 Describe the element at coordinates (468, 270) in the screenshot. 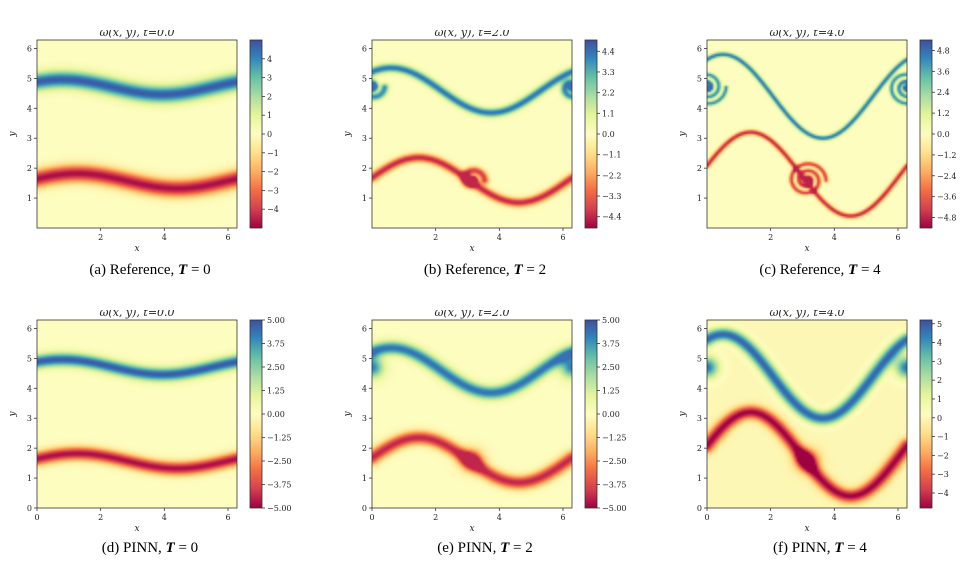

I see `caption-prefix: (b) Reference,` at that location.